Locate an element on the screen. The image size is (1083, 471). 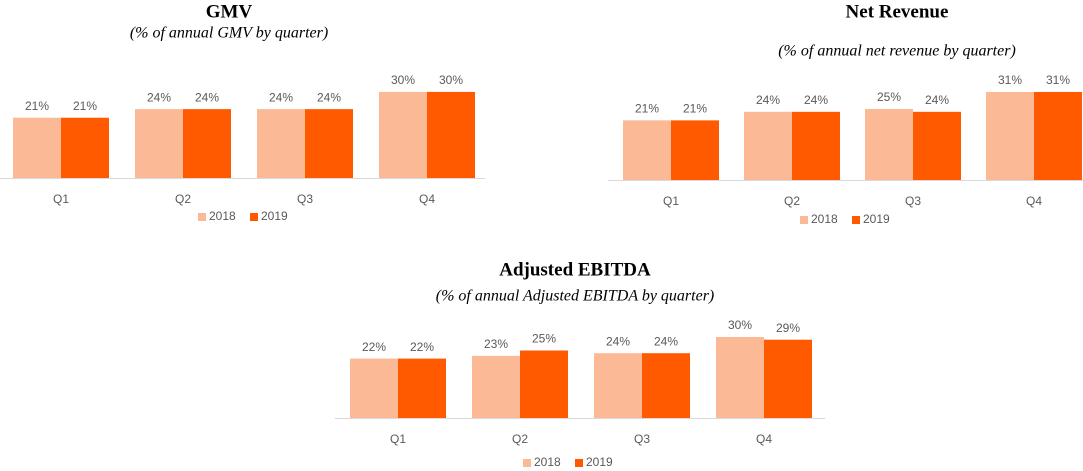
chart-subtitle: (% of annual net revenue by quarter) is located at coordinates (897, 51).